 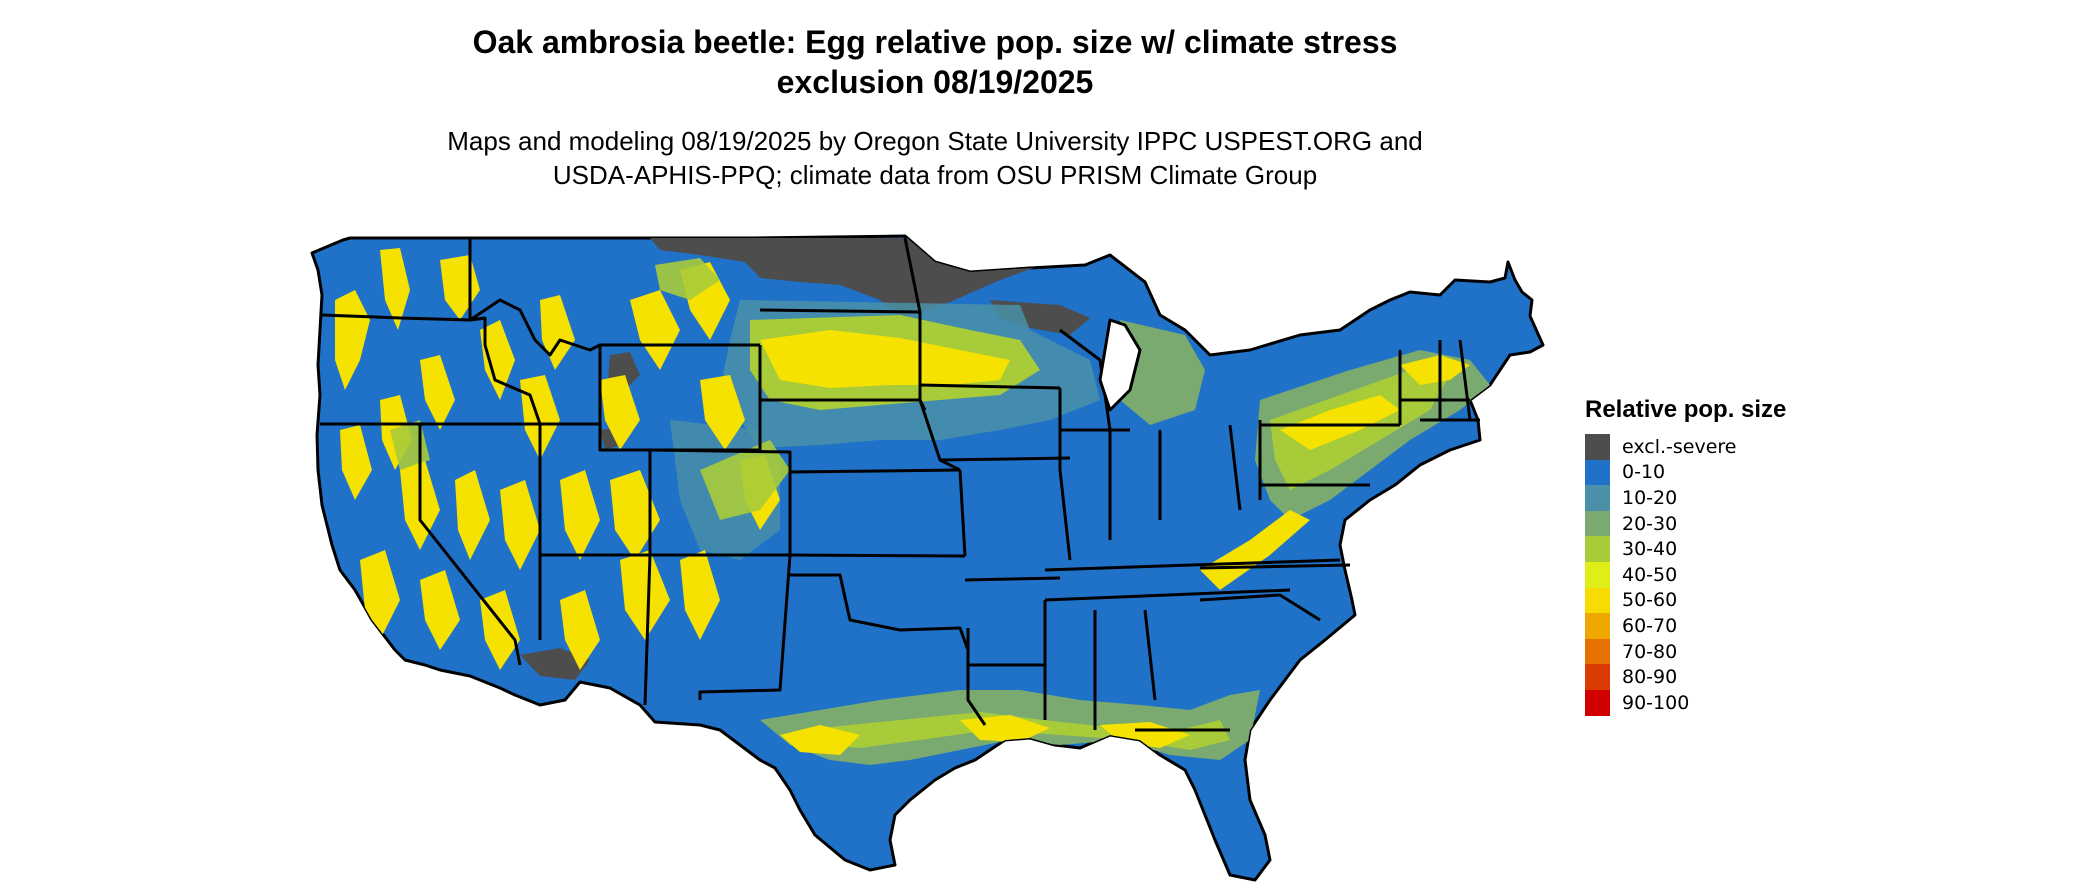 I want to click on legend-item: excl.-severe, so click(x=1685, y=447).